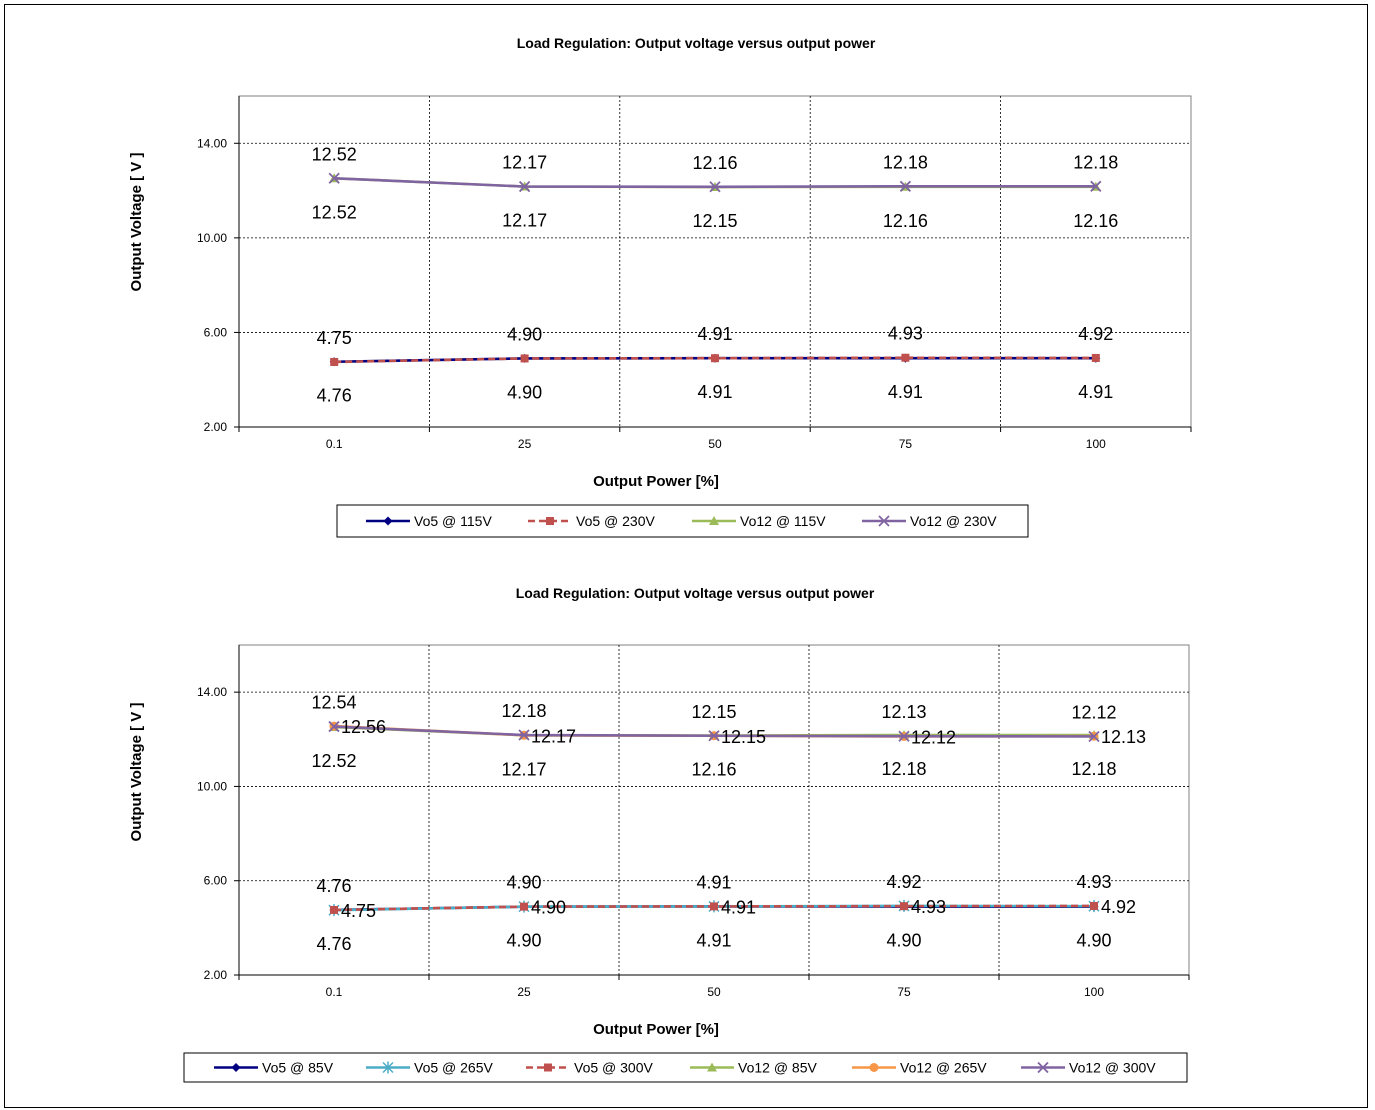 The height and width of the screenshot is (1110, 1375). Describe the element at coordinates (333, 703) in the screenshot. I see `data-label: 12.54` at that location.